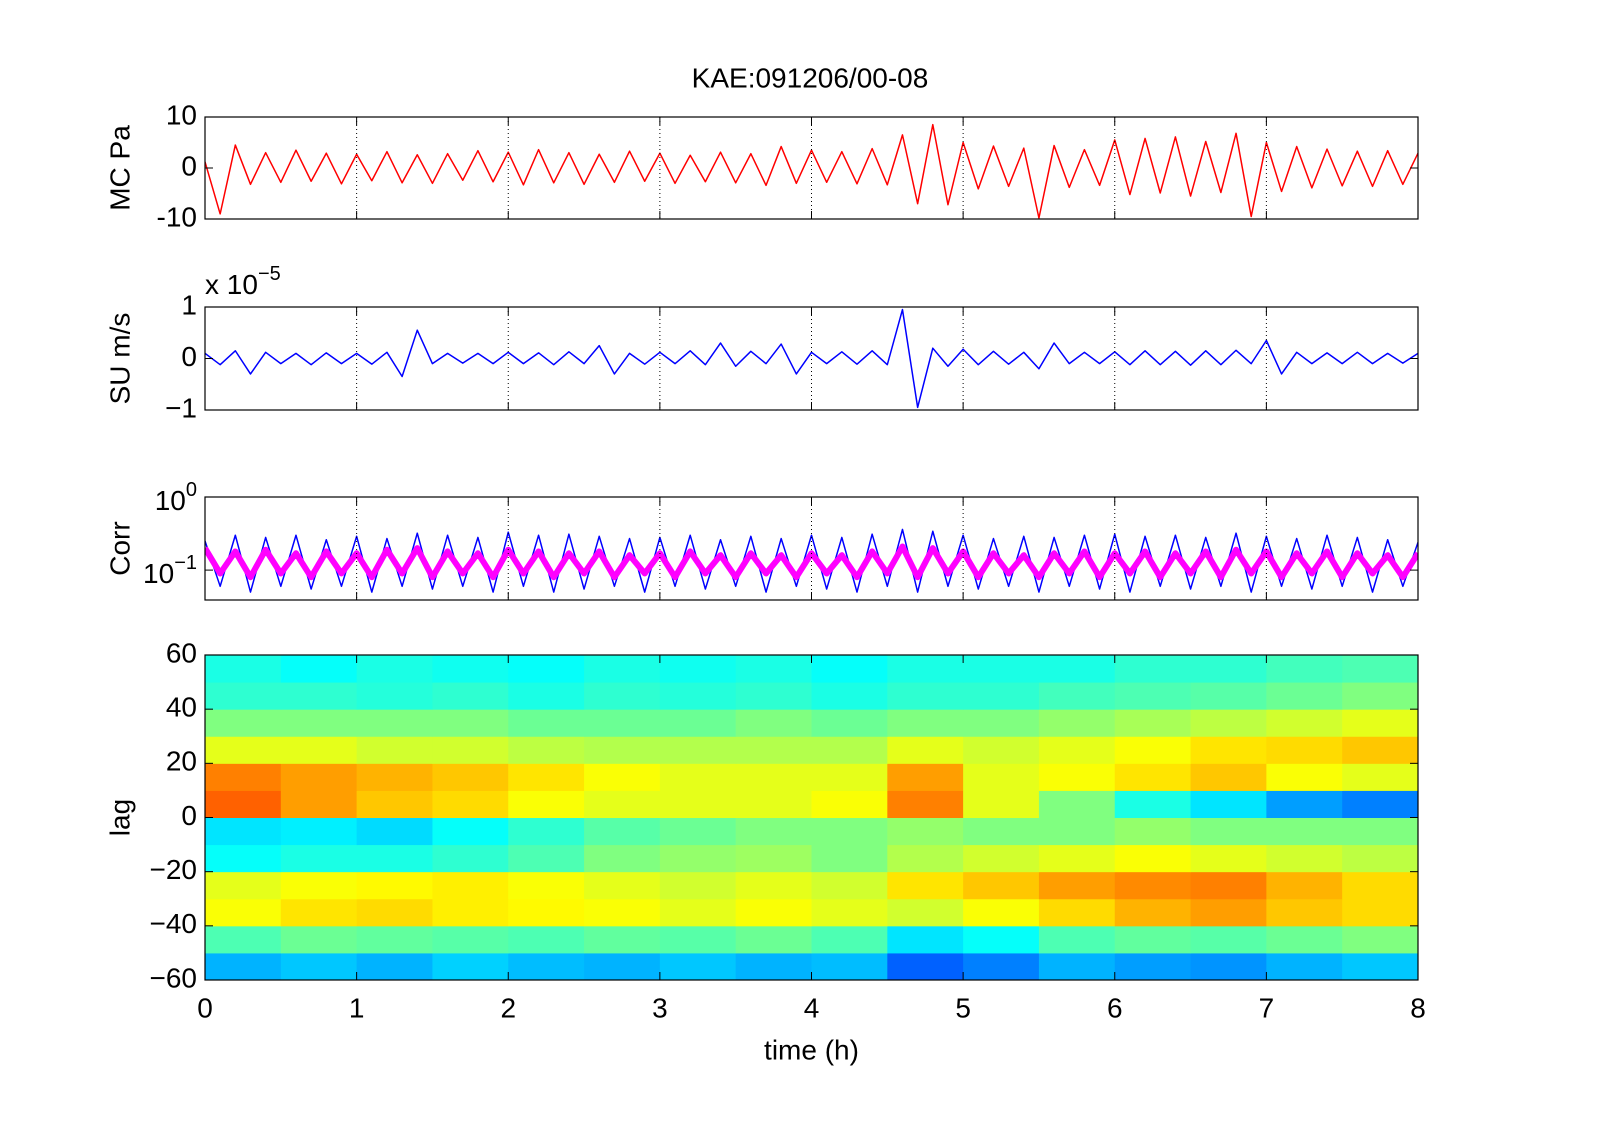  What do you see at coordinates (189, 356) in the screenshot?
I see `y-tick-label: 0` at bounding box center [189, 356].